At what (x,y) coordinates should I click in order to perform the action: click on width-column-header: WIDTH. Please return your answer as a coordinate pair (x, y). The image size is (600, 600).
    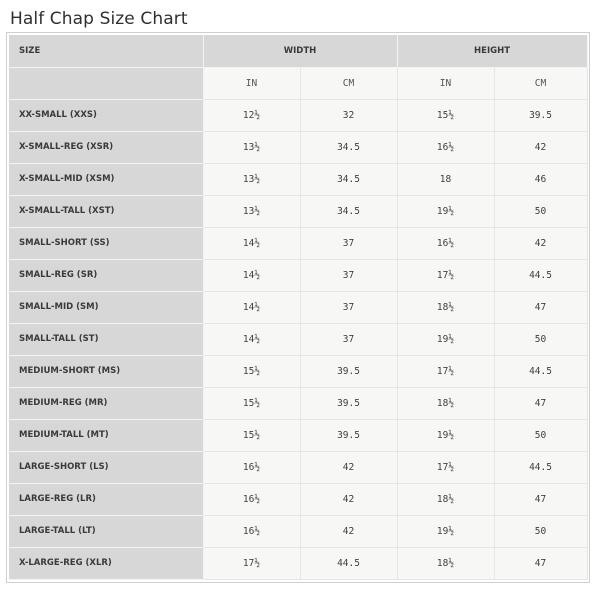
    Looking at the image, I should click on (300, 51).